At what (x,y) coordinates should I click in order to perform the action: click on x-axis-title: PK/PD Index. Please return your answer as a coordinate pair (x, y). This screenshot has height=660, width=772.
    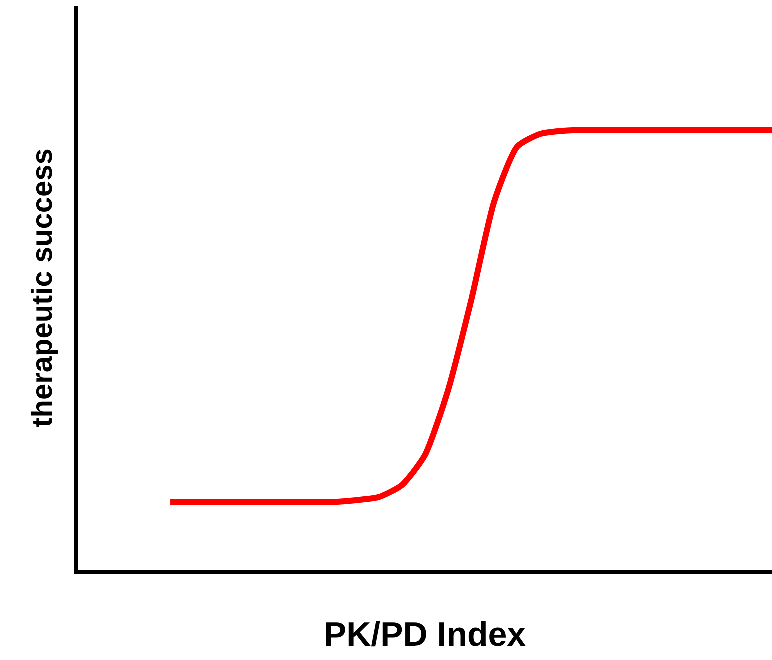
    Looking at the image, I should click on (425, 635).